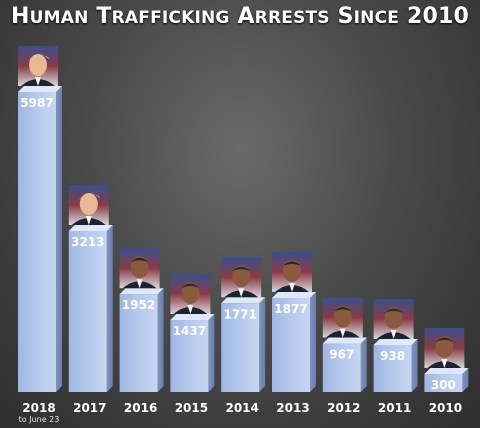  I want to click on bar-group: 938 2011, so click(395, 356).